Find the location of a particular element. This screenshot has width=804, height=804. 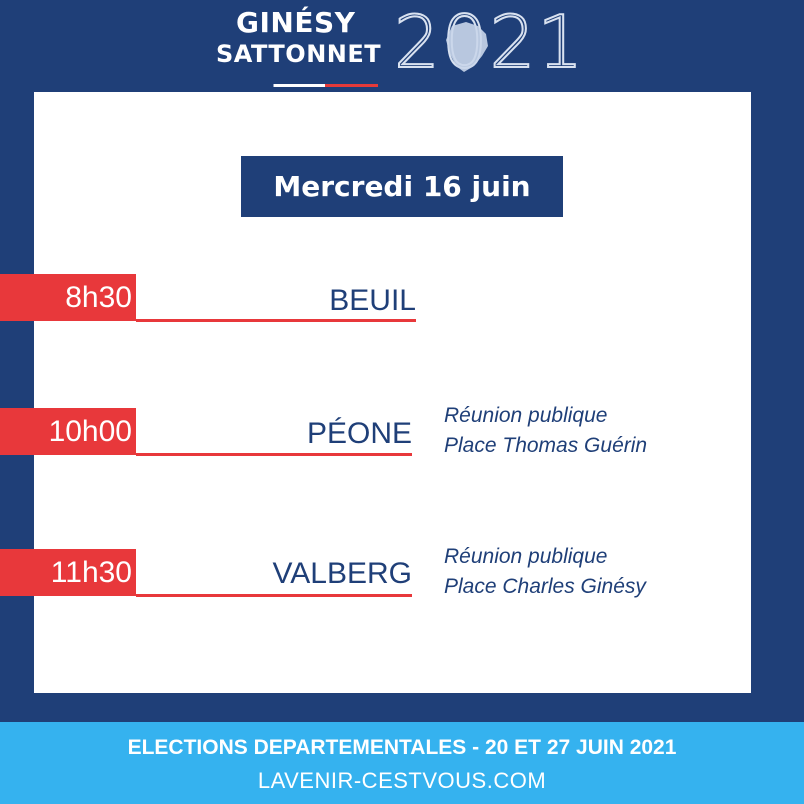

event-desc-3: Réunion publique Place Charles Ginésy is located at coordinates (545, 572).